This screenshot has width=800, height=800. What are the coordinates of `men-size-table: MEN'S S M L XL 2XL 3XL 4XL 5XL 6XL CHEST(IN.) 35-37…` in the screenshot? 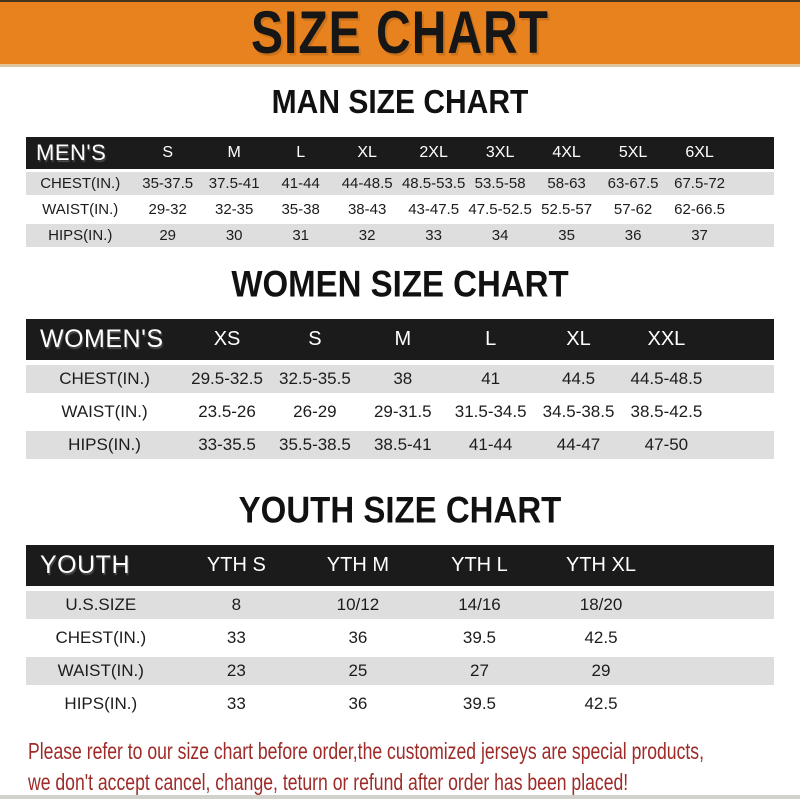 It's located at (400, 192).